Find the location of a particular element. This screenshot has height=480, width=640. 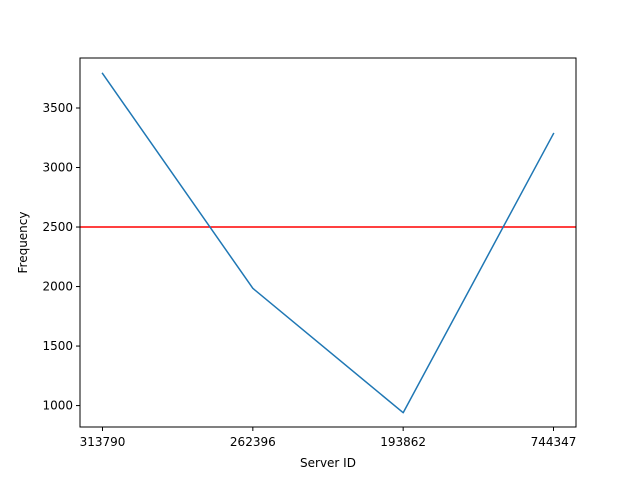

y-tick-label: 1000 is located at coordinates (57, 406).